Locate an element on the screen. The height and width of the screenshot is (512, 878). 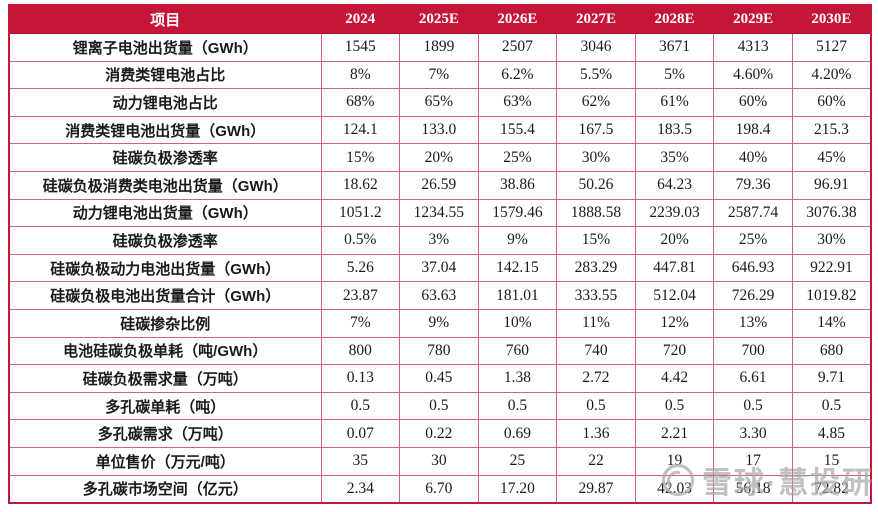
value-cell: 133.0 is located at coordinates (439, 130).